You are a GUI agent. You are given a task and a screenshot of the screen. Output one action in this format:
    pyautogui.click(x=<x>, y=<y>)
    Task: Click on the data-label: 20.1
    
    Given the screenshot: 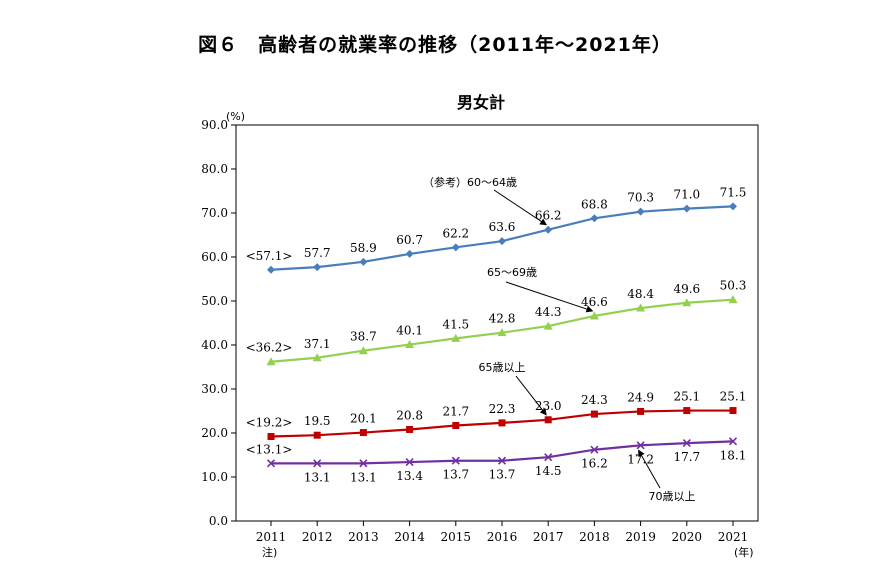 What is the action you would take?
    pyautogui.click(x=363, y=419)
    